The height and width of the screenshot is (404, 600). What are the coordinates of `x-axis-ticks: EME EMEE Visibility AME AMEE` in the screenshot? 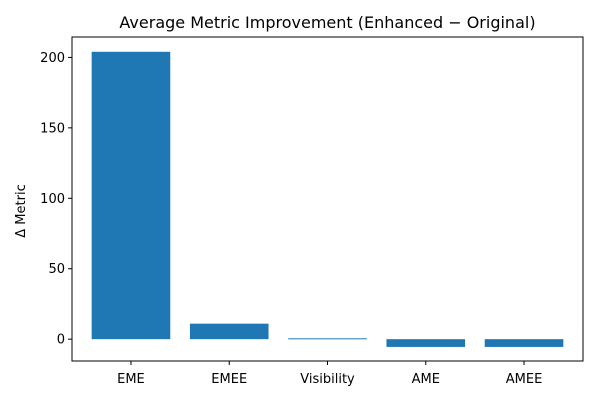 It's located at (329, 374).